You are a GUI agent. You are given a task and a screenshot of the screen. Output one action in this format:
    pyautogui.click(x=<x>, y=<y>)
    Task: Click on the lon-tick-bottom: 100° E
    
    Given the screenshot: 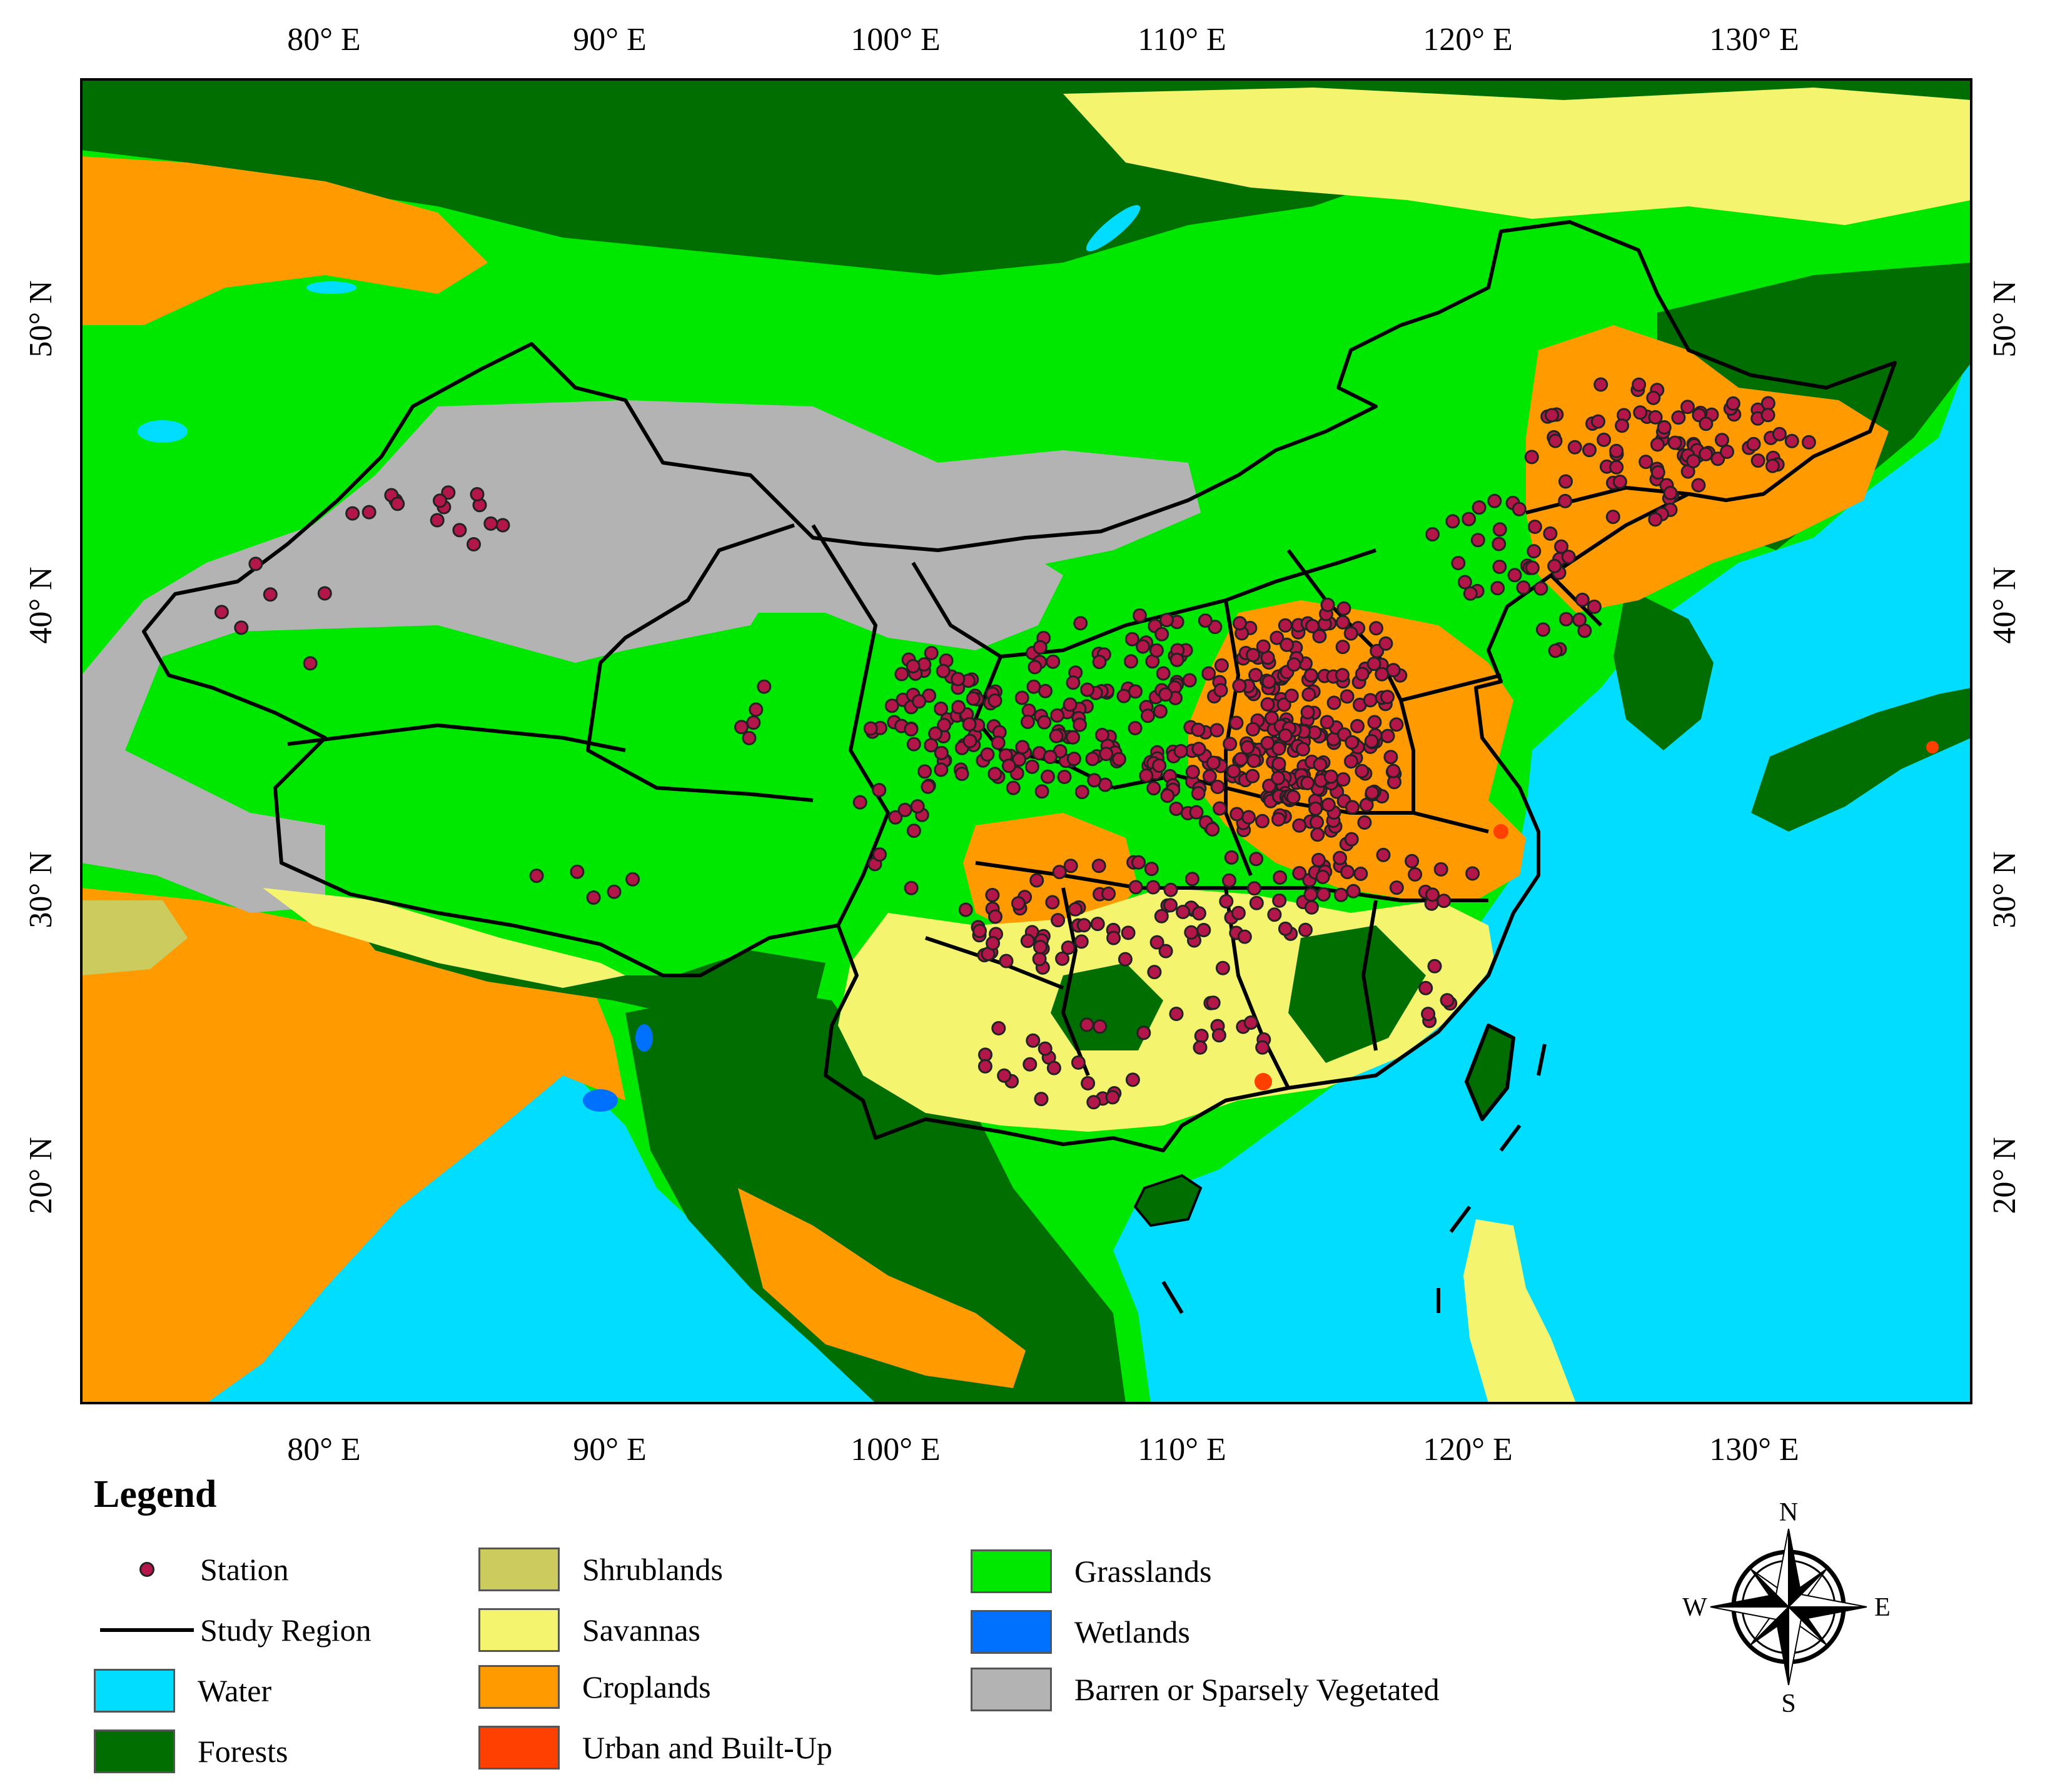 What is the action you would take?
    pyautogui.click(x=896, y=1449)
    